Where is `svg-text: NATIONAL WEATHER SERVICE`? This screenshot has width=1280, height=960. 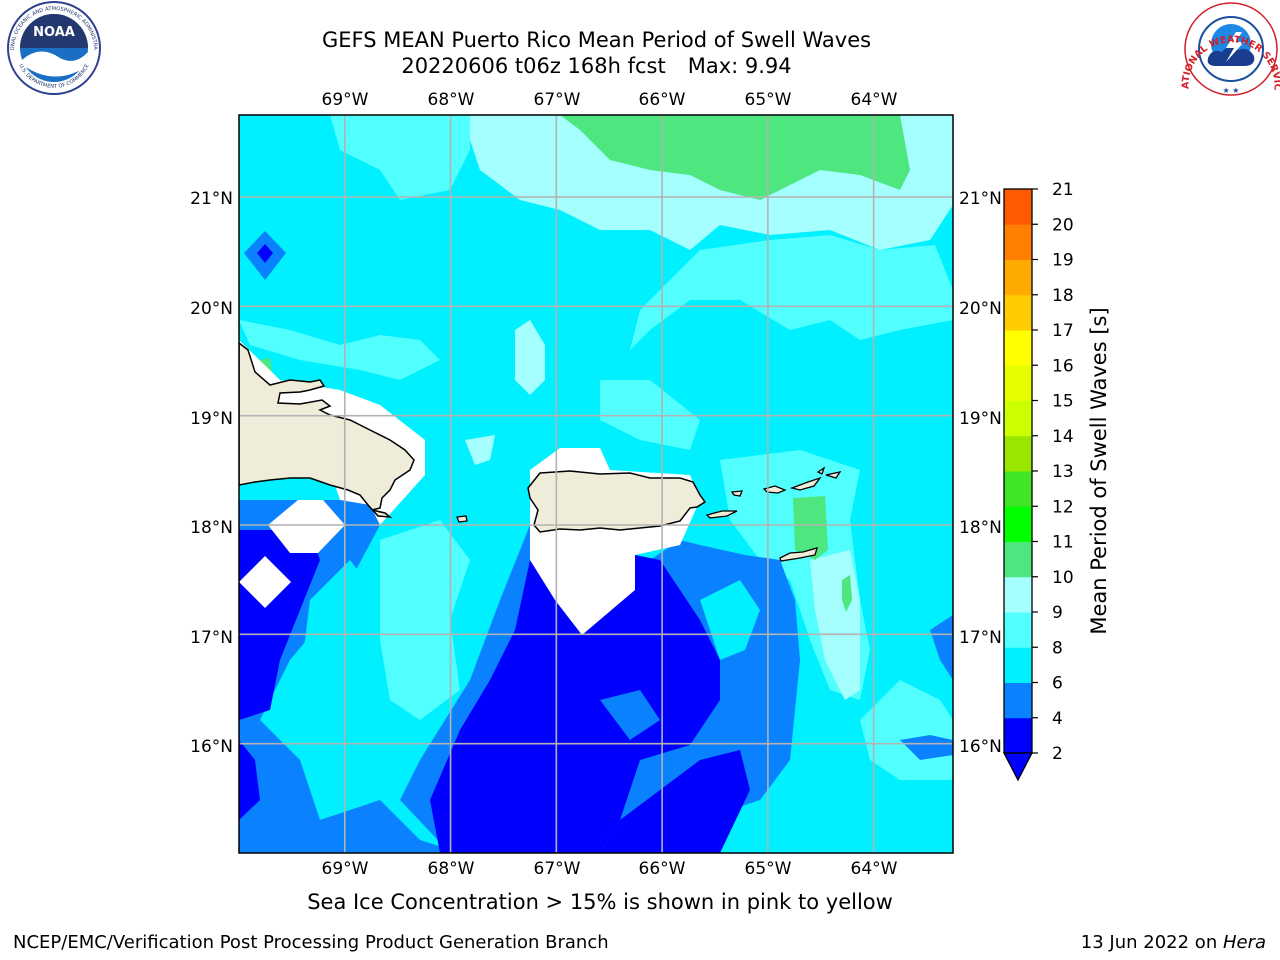 svg-text: NATIONAL WEATHER SERVICE is located at coordinates (640, 45).